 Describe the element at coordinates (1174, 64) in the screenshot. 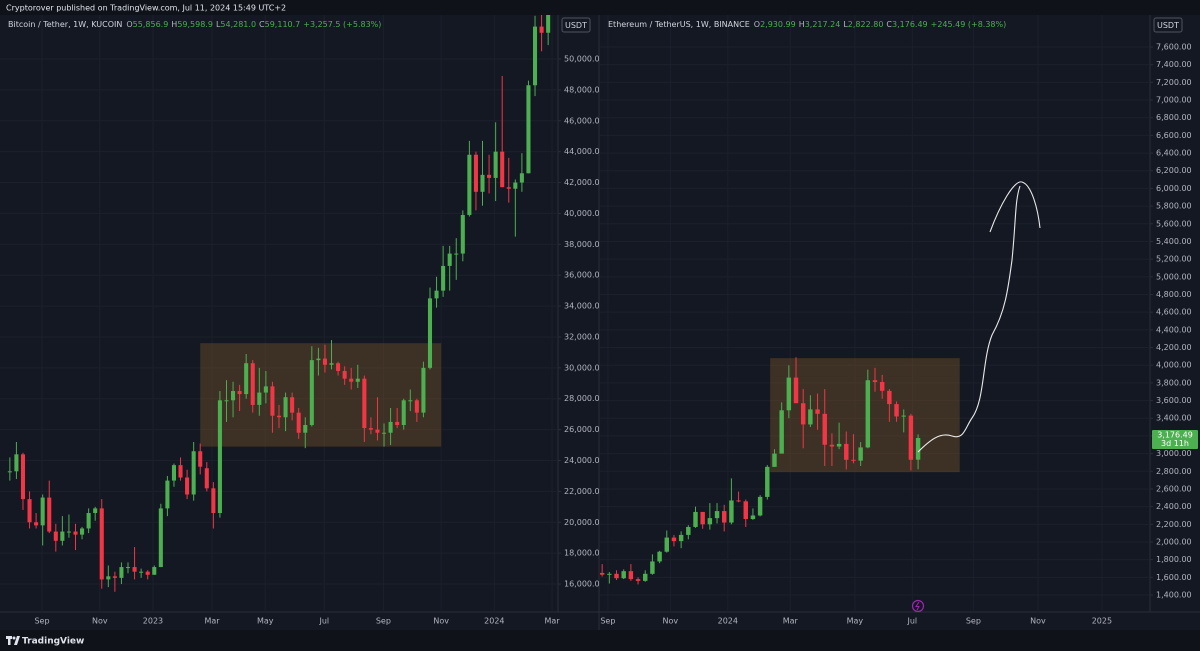

I see `y-tick-label: 7,400.00` at that location.